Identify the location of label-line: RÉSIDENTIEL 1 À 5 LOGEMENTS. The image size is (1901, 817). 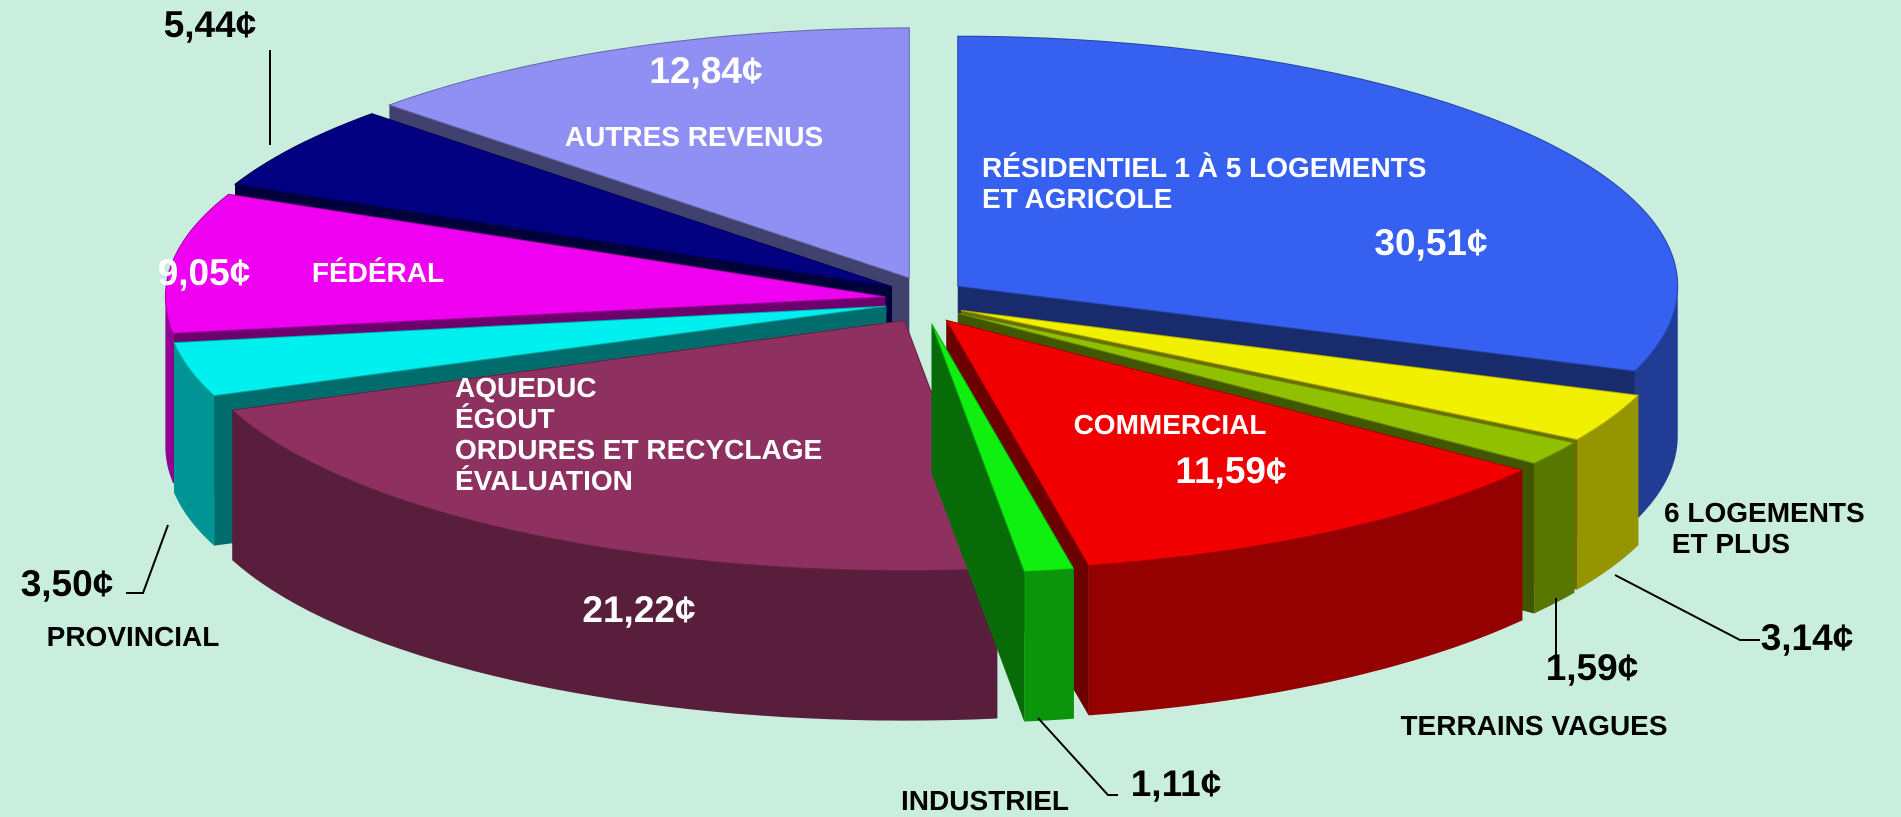
(1204, 167).